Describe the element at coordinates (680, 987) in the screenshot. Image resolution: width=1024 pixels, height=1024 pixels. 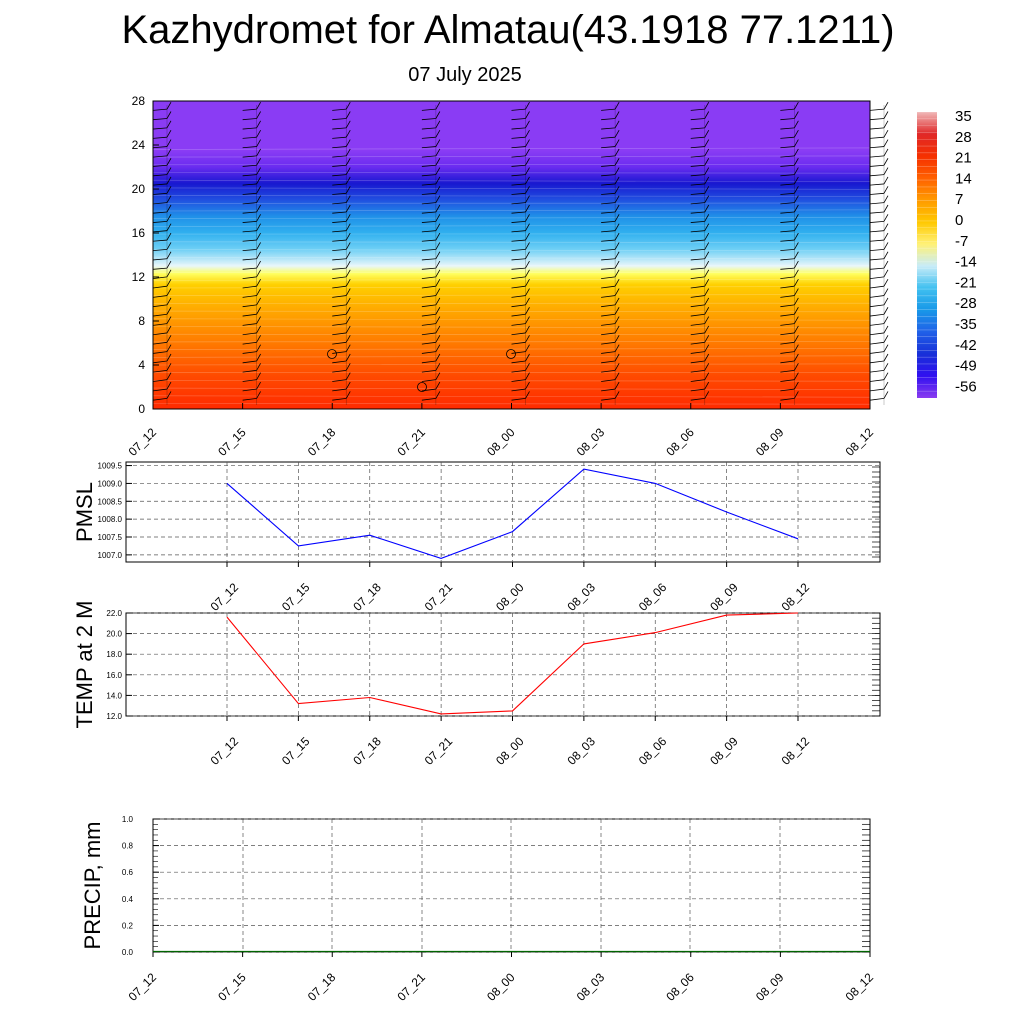
I see `x-tick-label: 08_06` at that location.